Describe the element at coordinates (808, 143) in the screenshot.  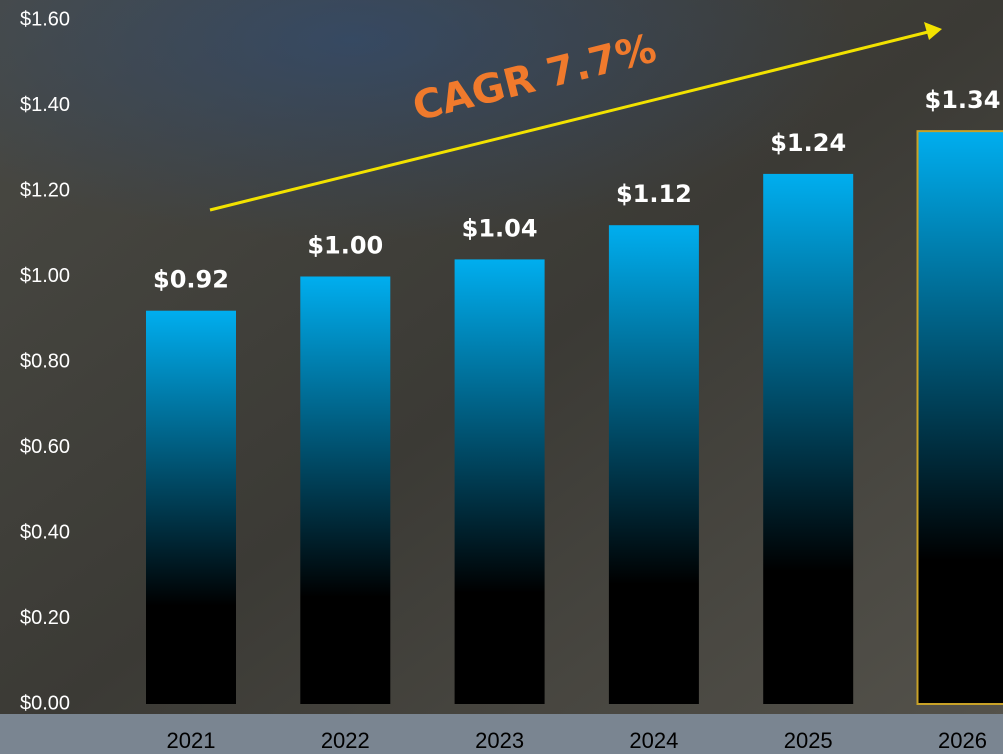
I see `value-label: $1.24` at that location.